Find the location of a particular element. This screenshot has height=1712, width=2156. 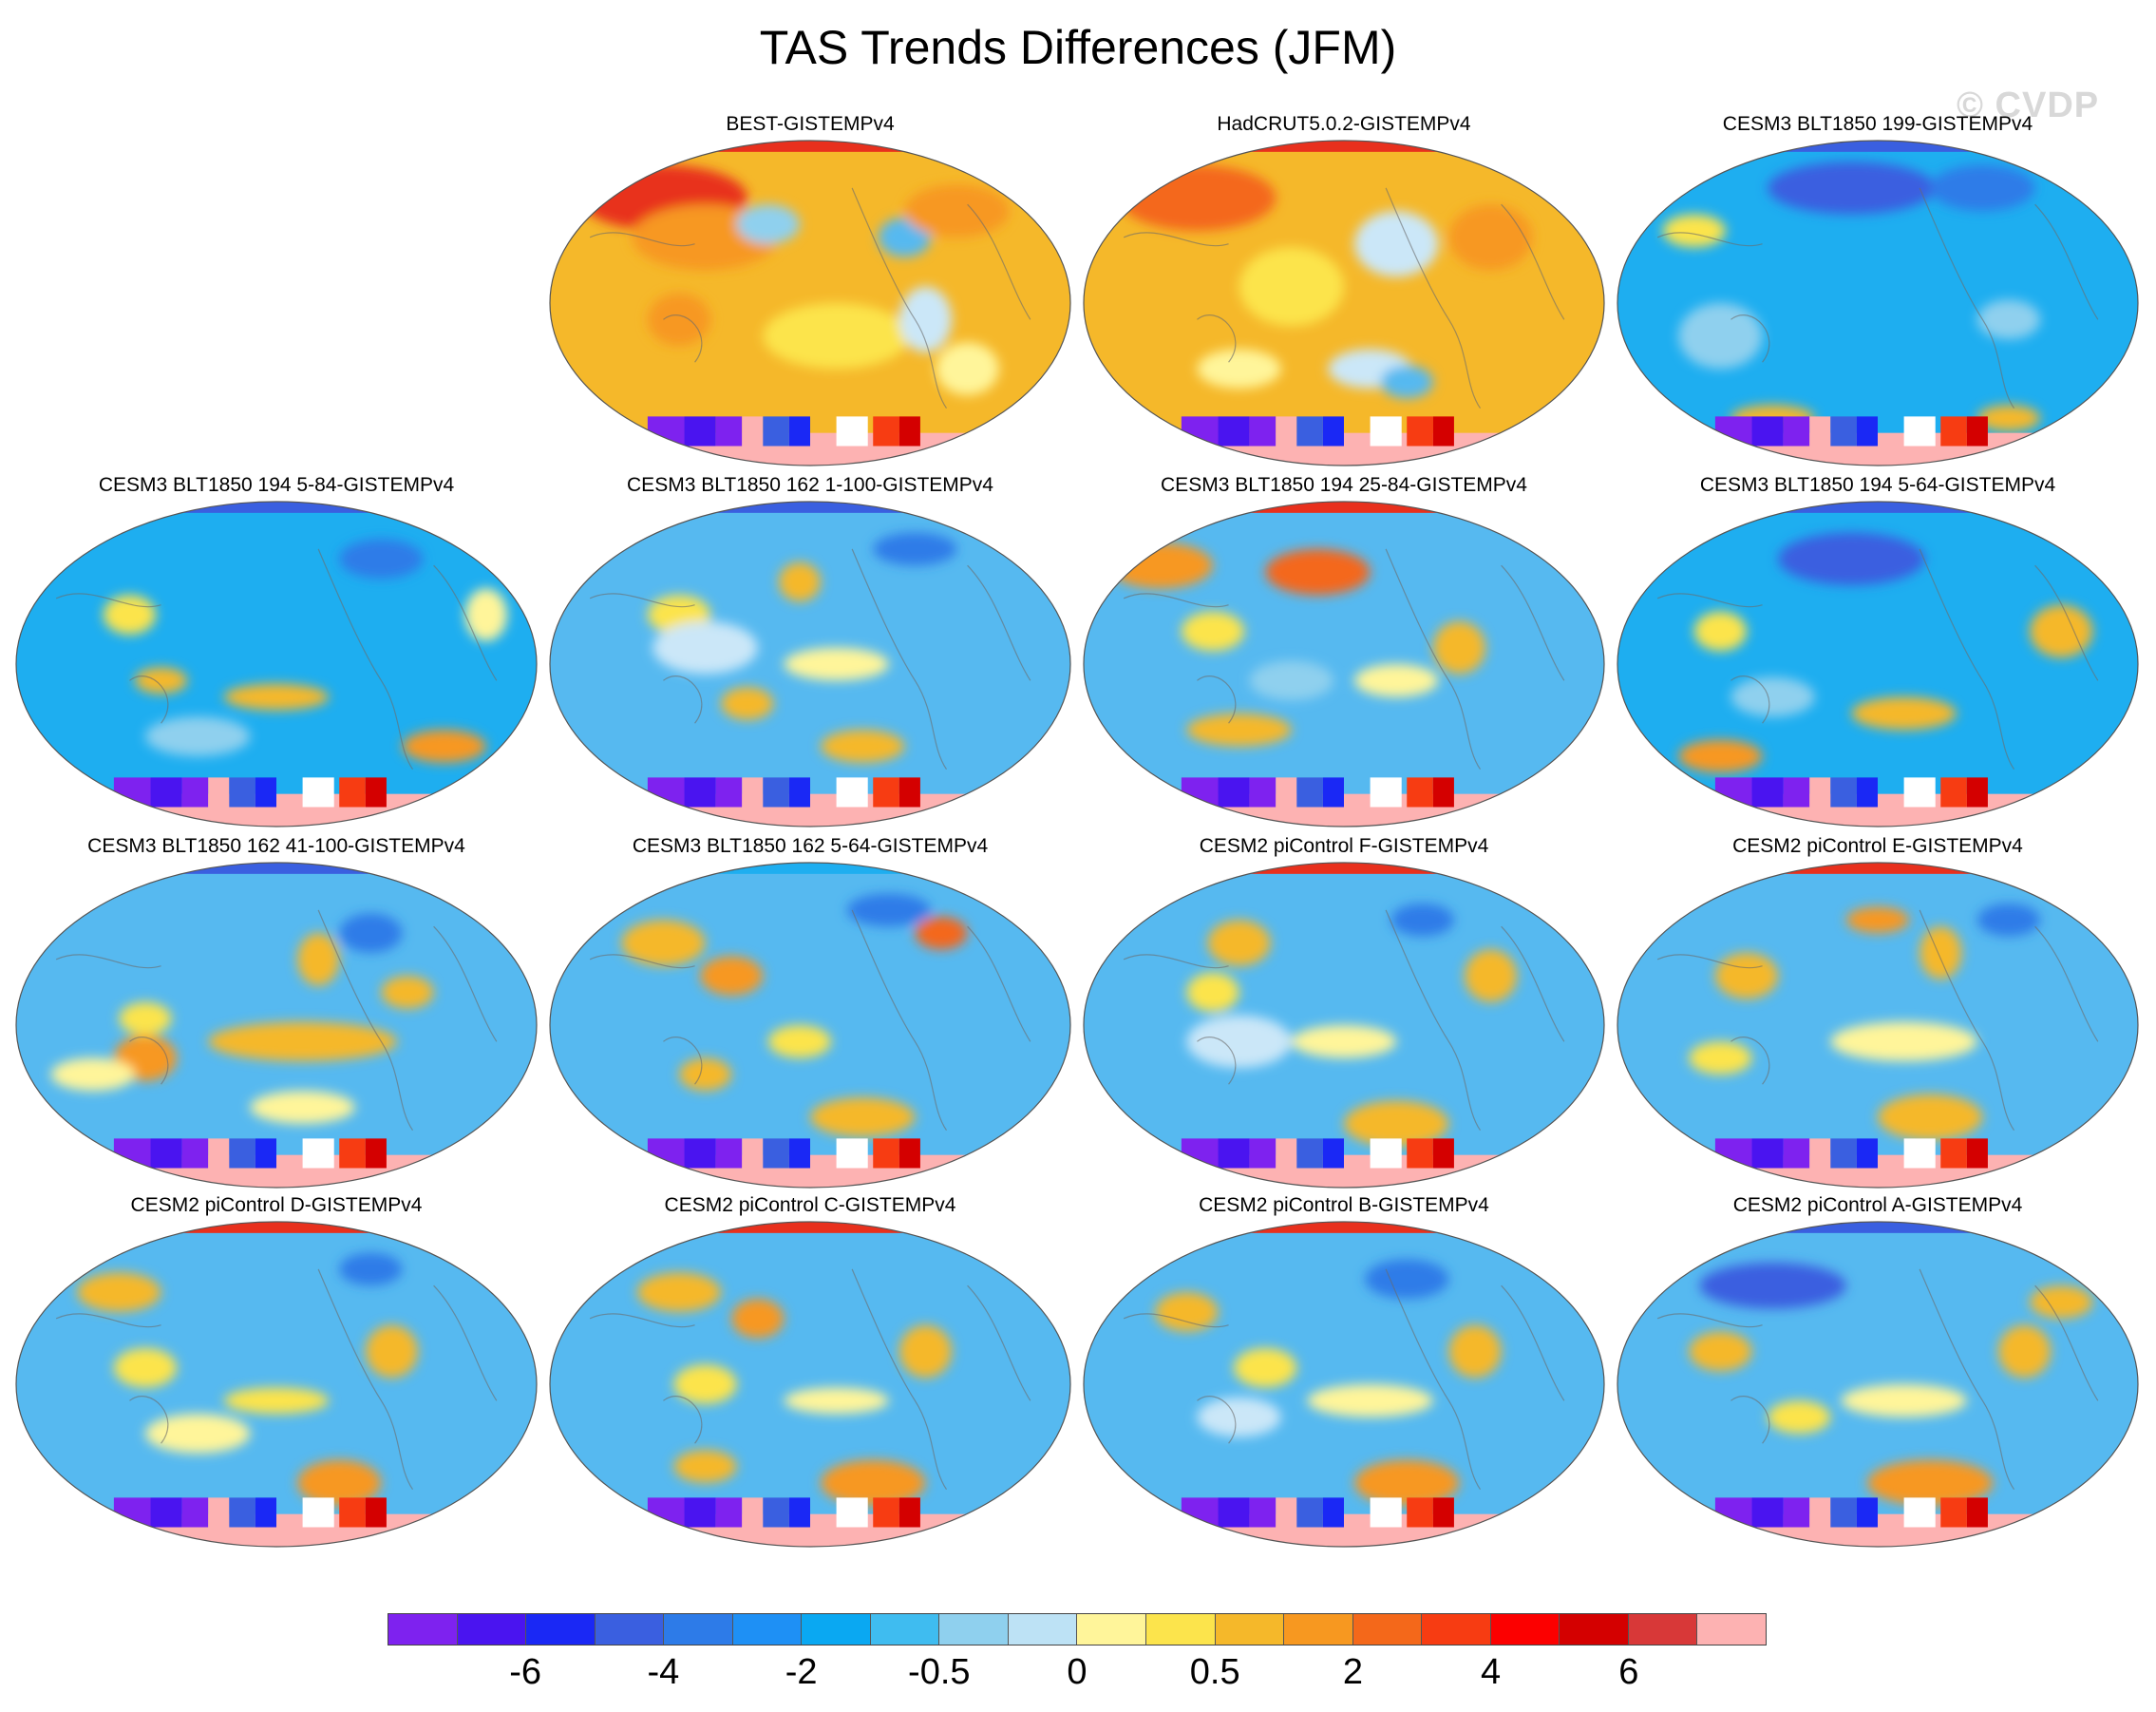

colorbar-tick-label: 0.5 is located at coordinates (1214, 1672).